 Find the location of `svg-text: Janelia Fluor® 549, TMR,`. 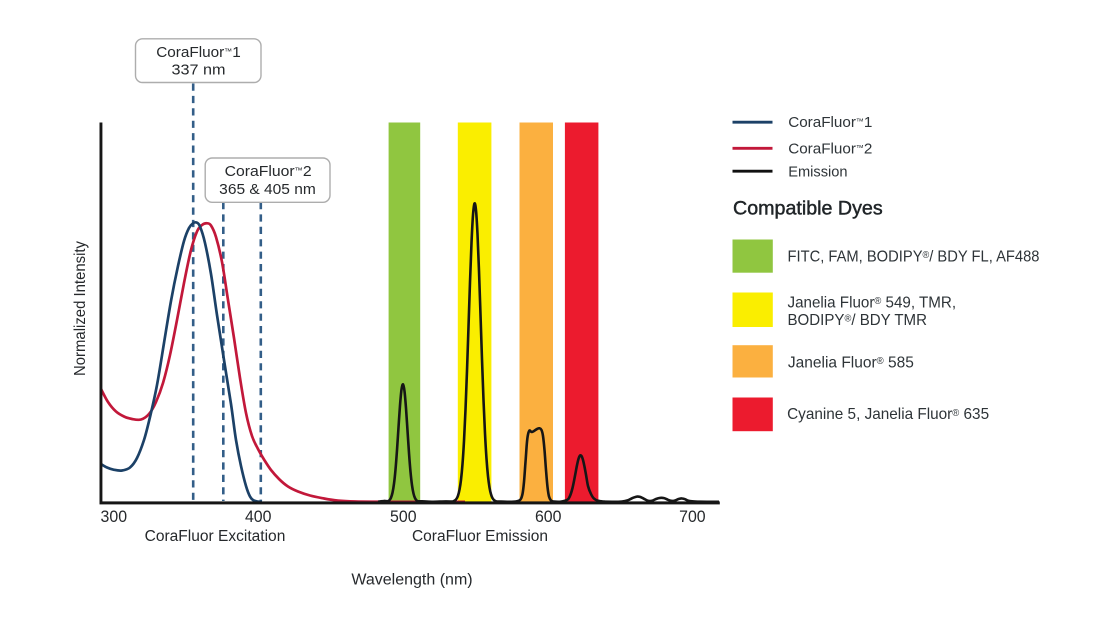

svg-text: Janelia Fluor® 549, TMR, is located at coordinates (872, 302).